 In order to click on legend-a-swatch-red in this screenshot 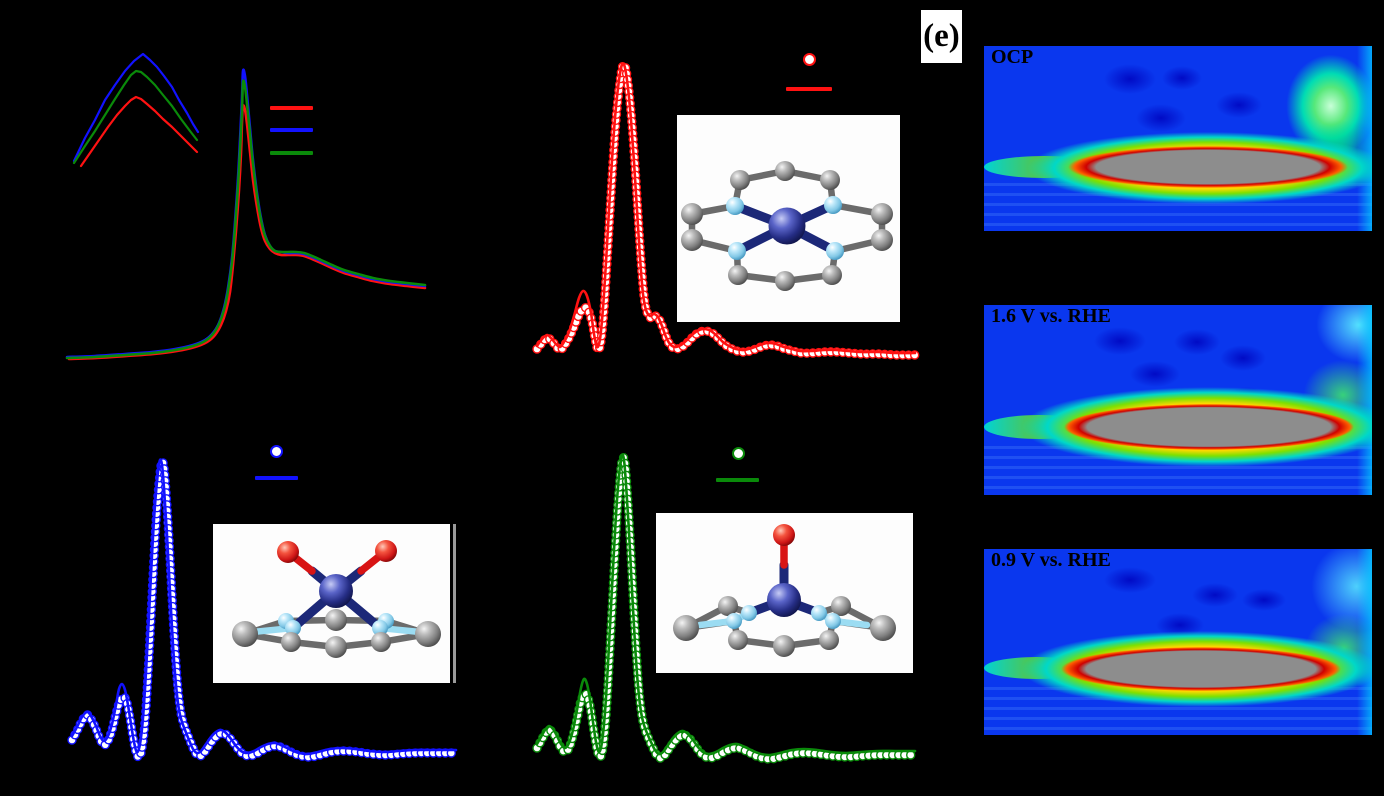, I will do `click(291, 108)`.